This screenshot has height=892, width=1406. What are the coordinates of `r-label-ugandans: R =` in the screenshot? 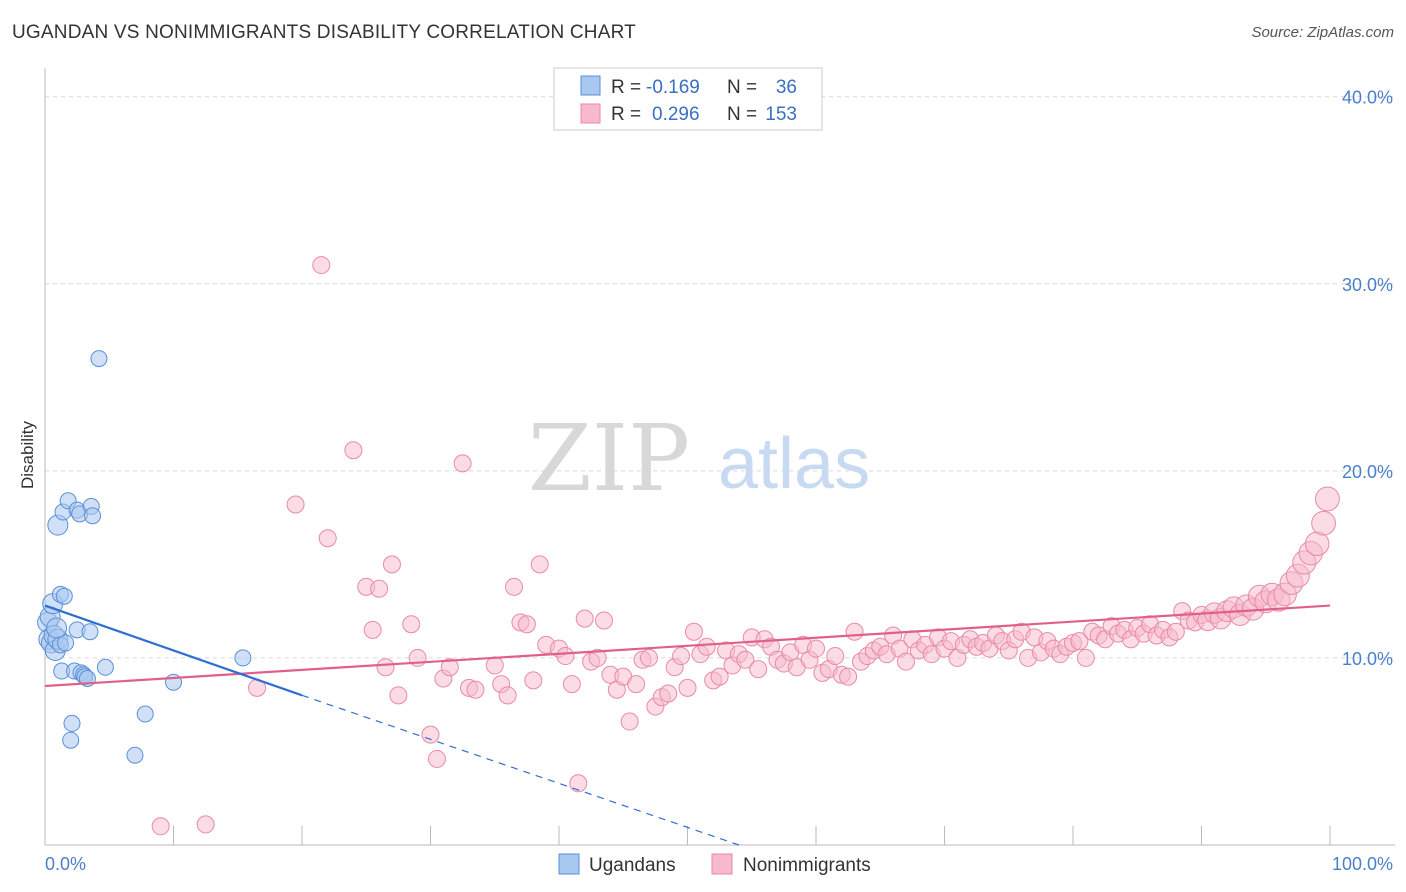 It's located at (626, 87).